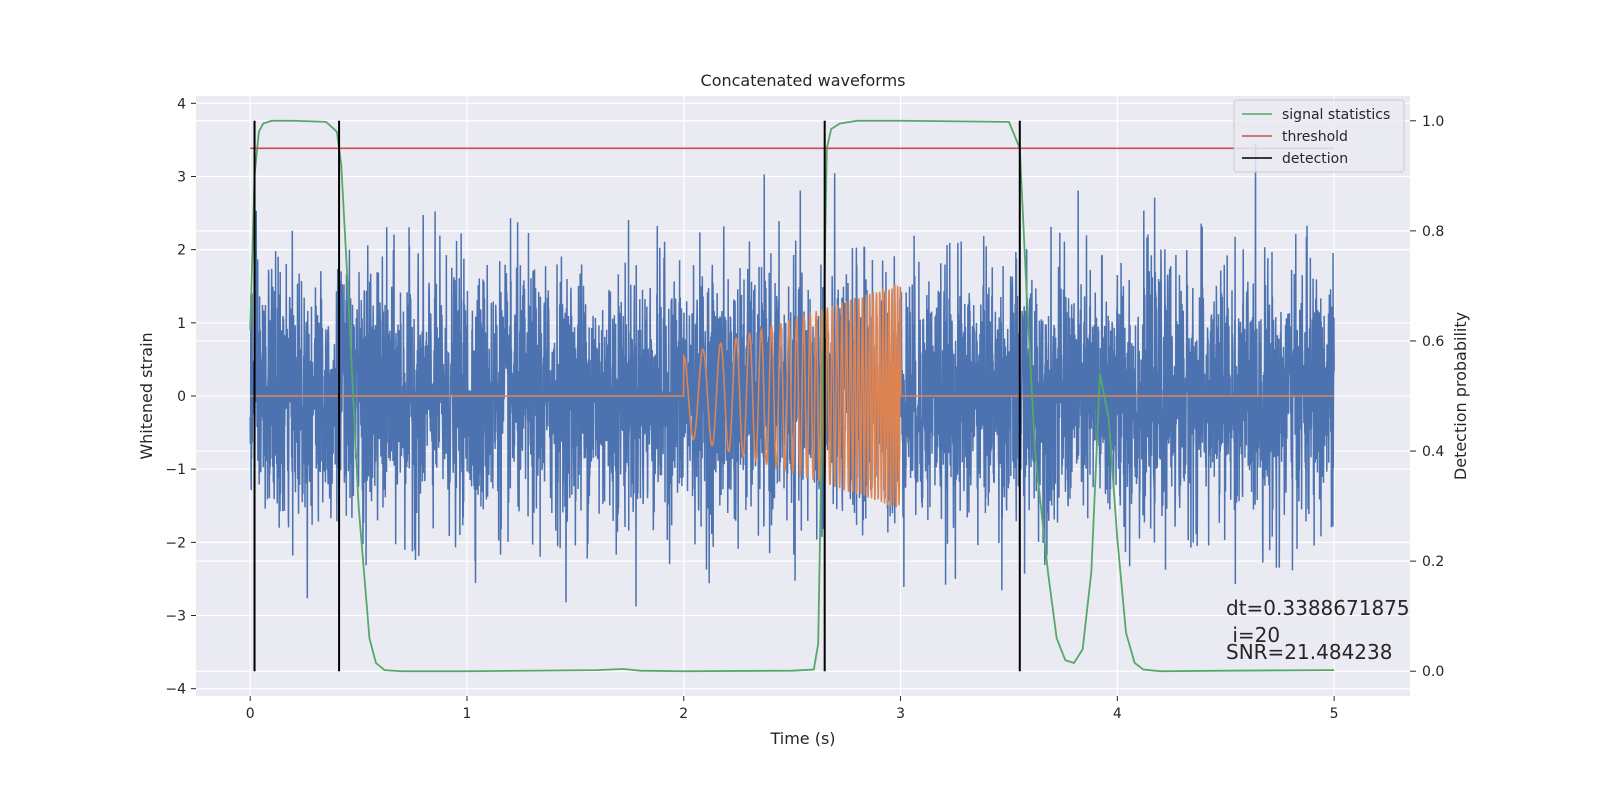  Describe the element at coordinates (181, 251) in the screenshot. I see `y-tick-label: 2` at that location.